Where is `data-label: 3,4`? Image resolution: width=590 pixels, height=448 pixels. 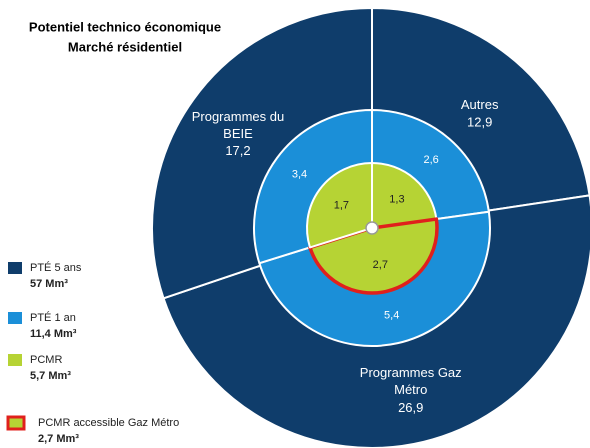 data-label: 3,4 is located at coordinates (299, 175).